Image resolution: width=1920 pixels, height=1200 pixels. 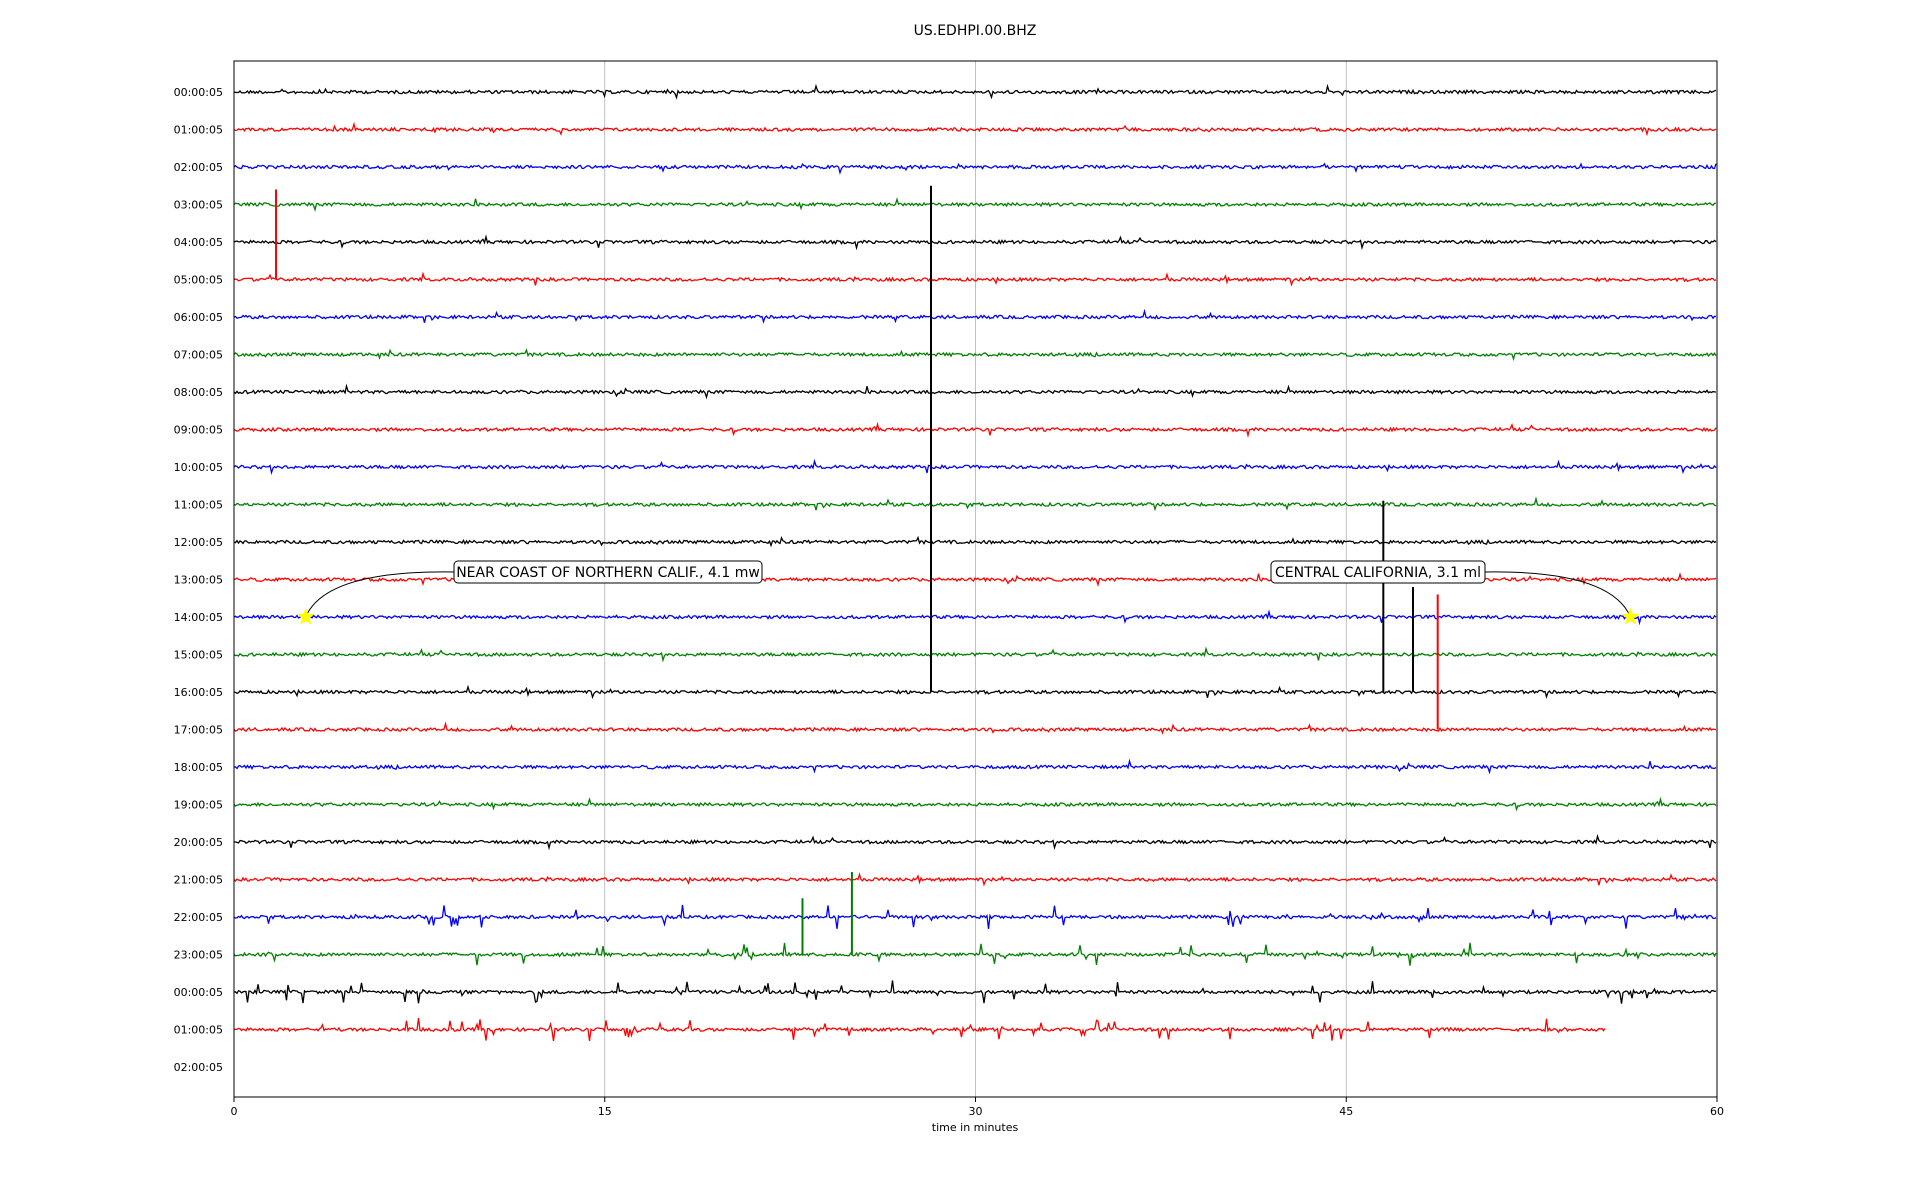 What do you see at coordinates (198, 767) in the screenshot?
I see `row-label: 18:00:05` at bounding box center [198, 767].